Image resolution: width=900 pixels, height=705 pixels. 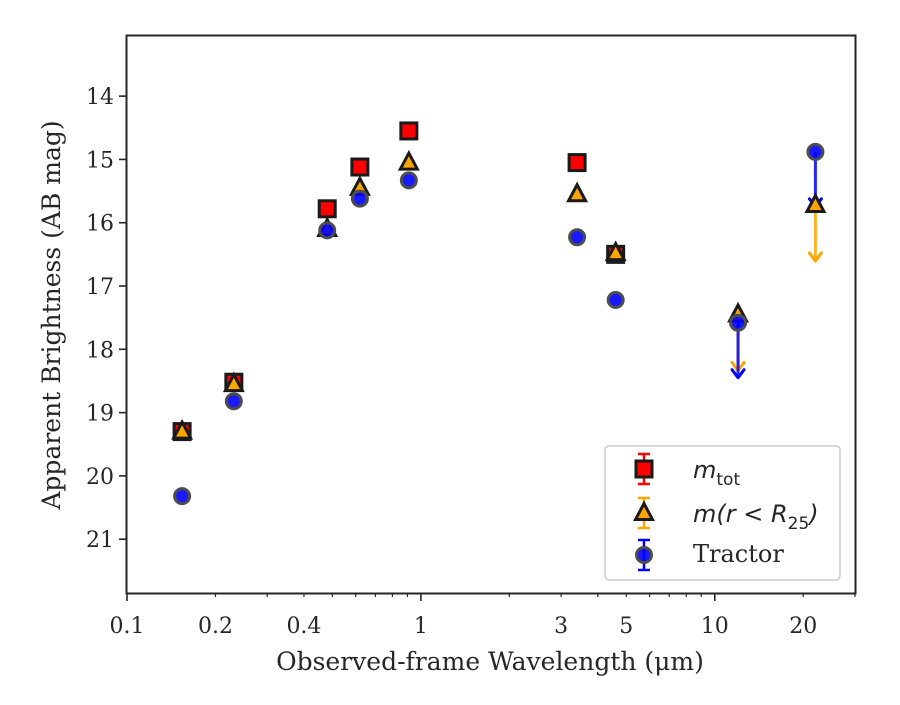 I want to click on legend-marker-m-r25, so click(x=644, y=510).